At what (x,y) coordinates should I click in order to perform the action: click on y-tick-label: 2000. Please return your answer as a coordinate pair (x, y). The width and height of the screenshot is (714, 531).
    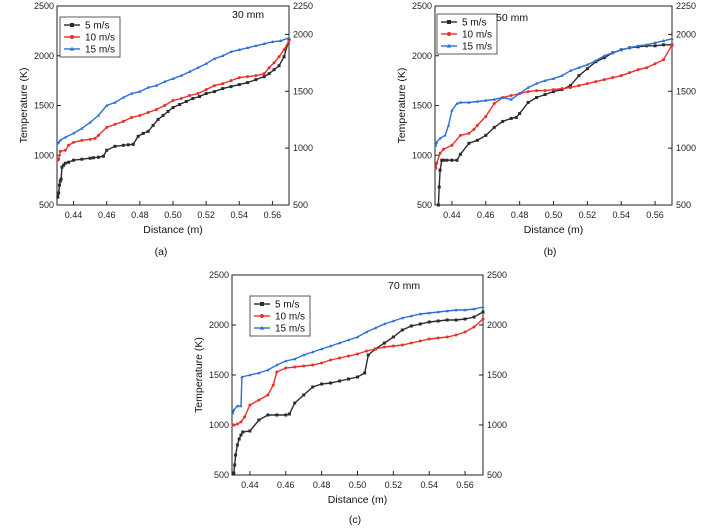
    Looking at the image, I should click on (44, 56).